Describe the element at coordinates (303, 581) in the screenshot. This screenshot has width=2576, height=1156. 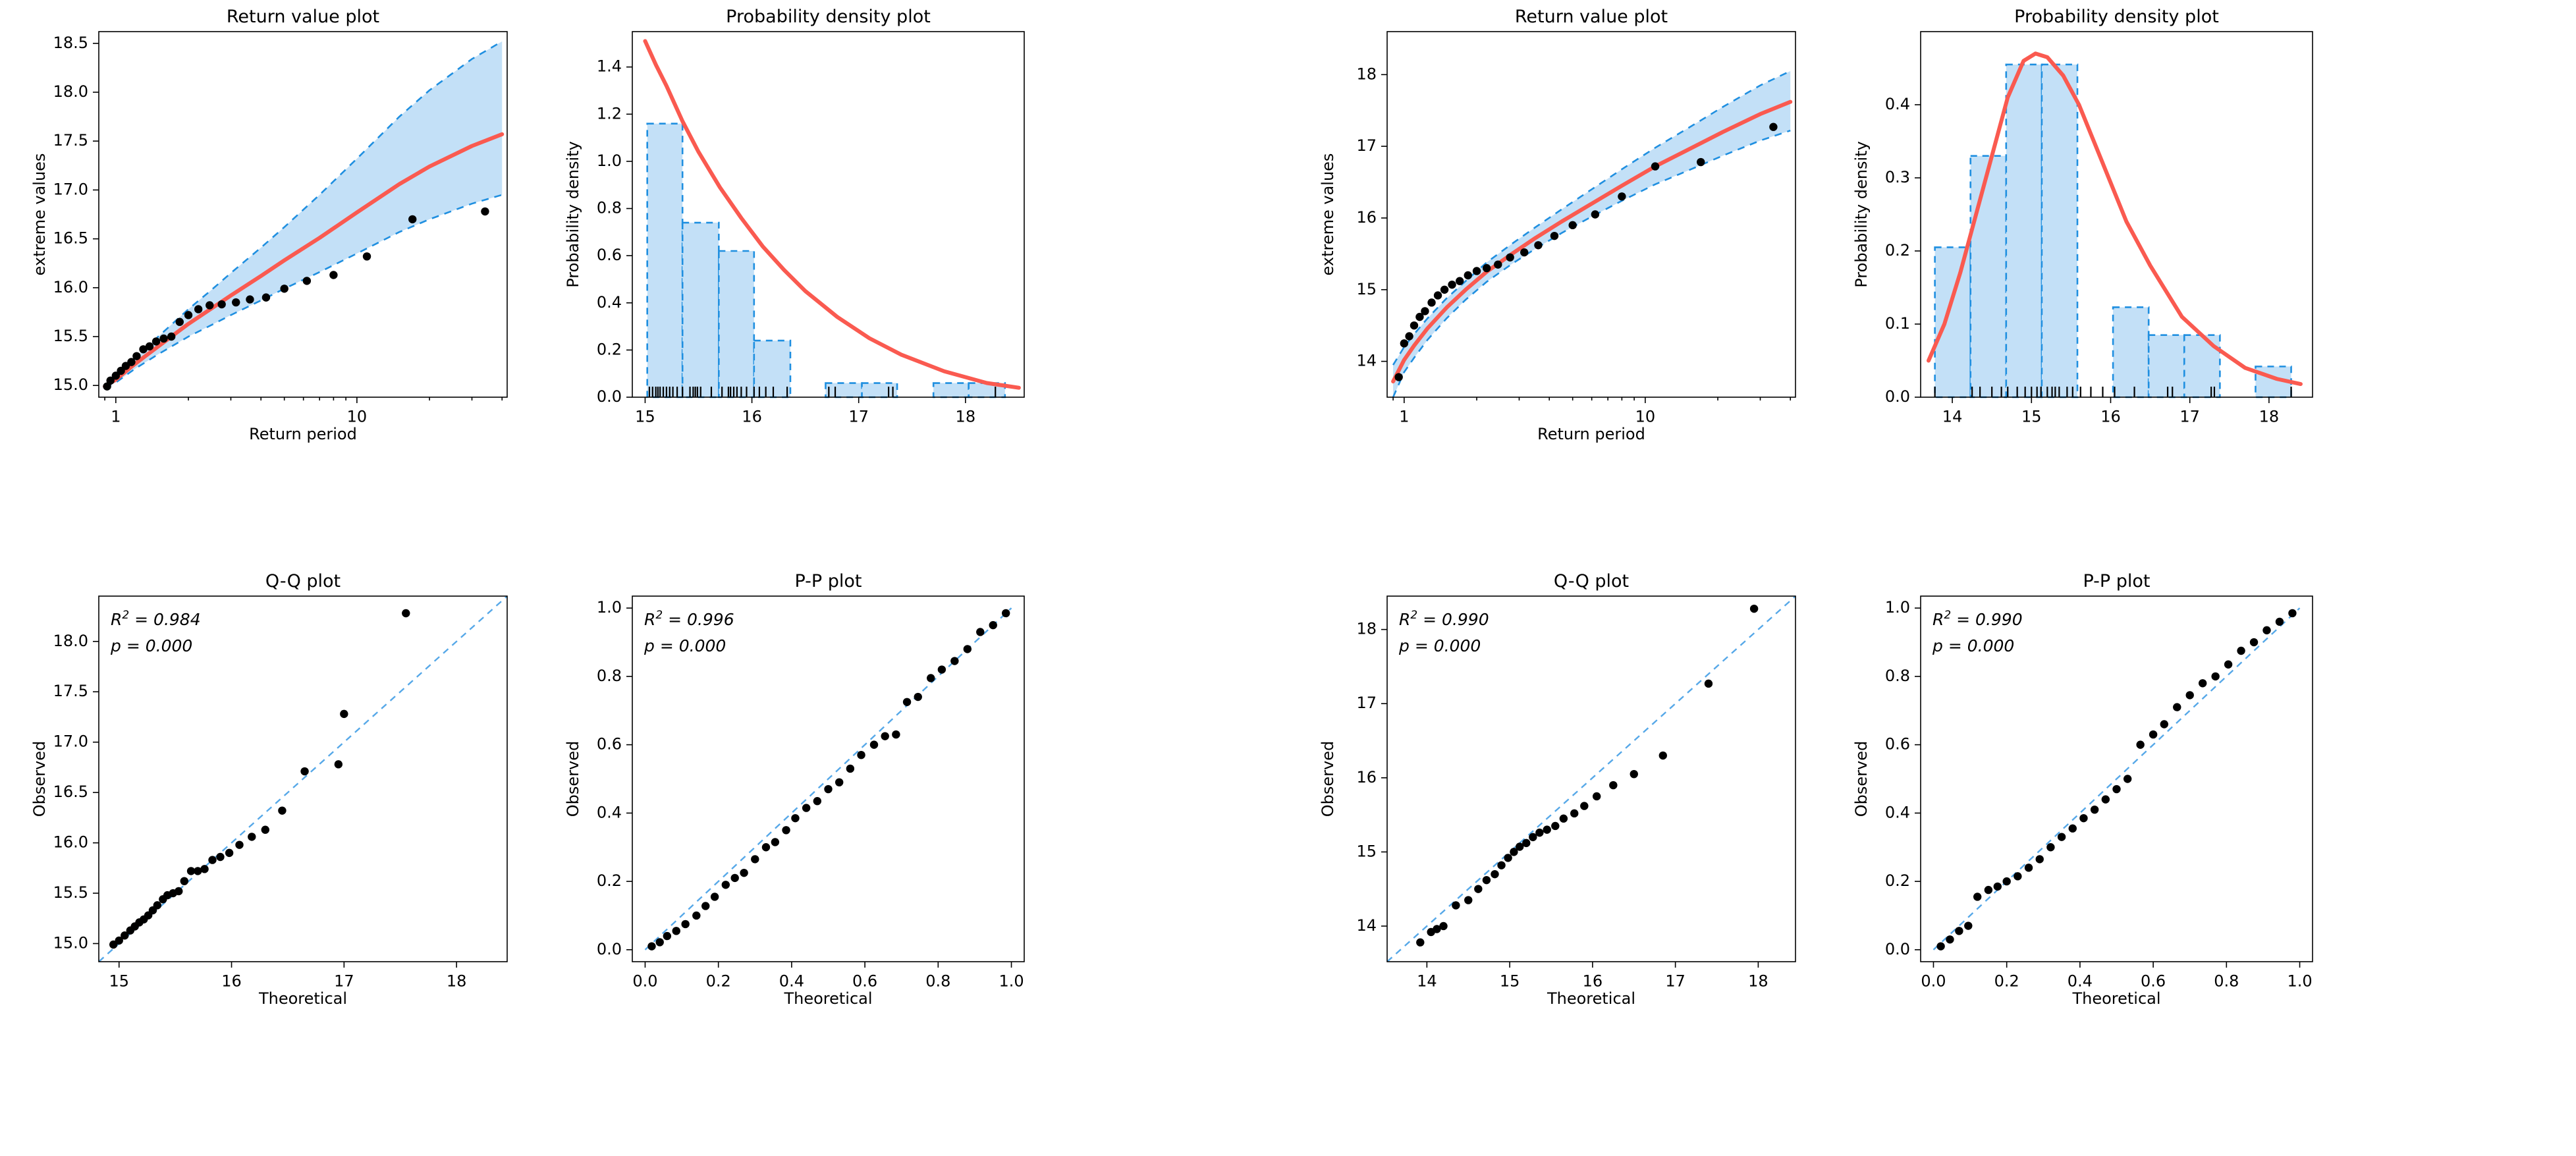
I see `plot-title: Q-Q plot` at that location.